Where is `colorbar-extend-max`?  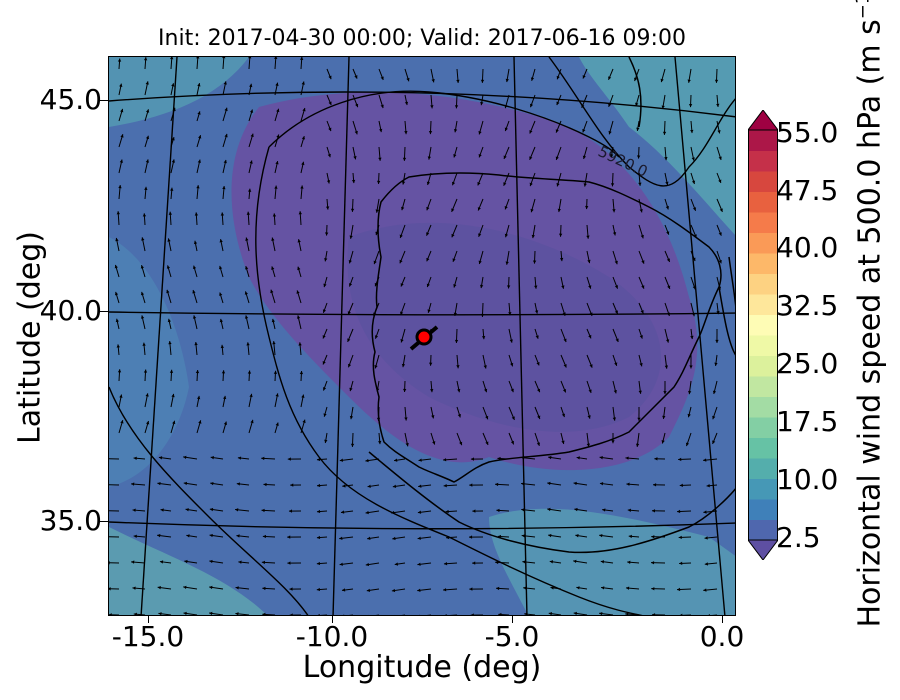
colorbar-extend-max is located at coordinates (763, 120).